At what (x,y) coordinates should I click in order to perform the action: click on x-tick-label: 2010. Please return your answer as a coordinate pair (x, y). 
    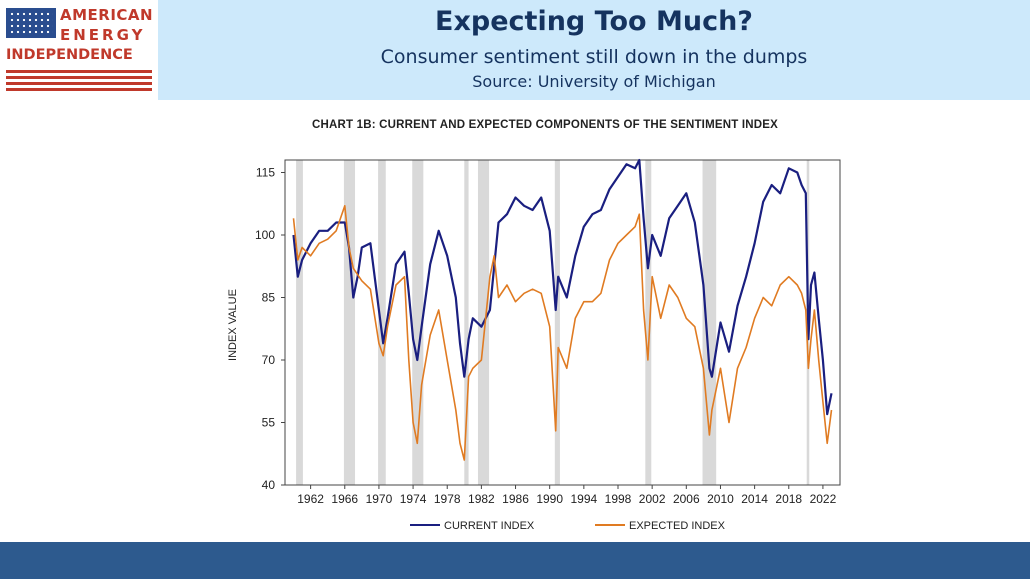
    Looking at the image, I should click on (720, 499).